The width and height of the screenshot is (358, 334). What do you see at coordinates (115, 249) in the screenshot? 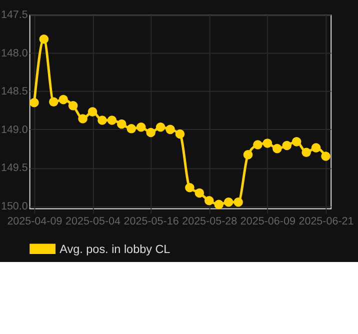
I see `legend-label: Avg. pos. in lobby CL` at bounding box center [115, 249].